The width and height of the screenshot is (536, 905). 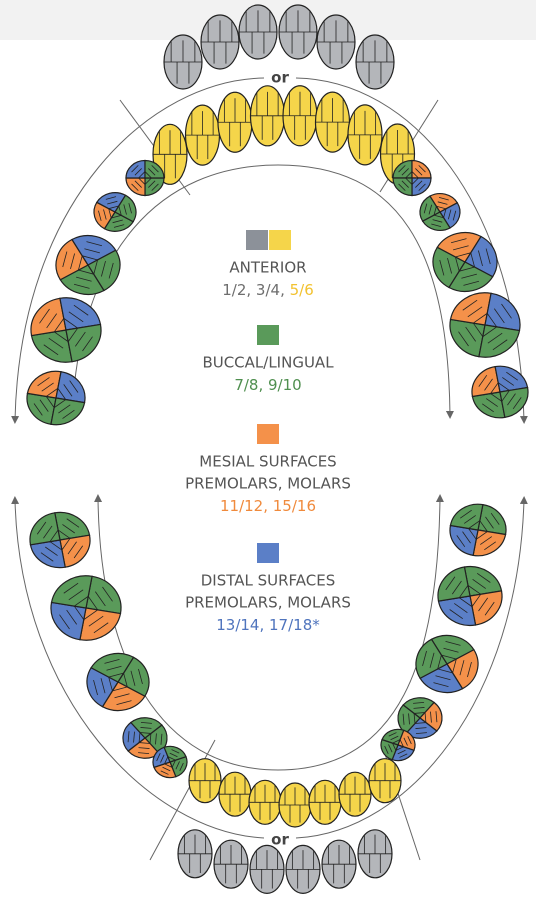 What do you see at coordinates (268, 290) in the screenshot?
I see `legend-codes: 1/2, 3/4, 5/6` at bounding box center [268, 290].